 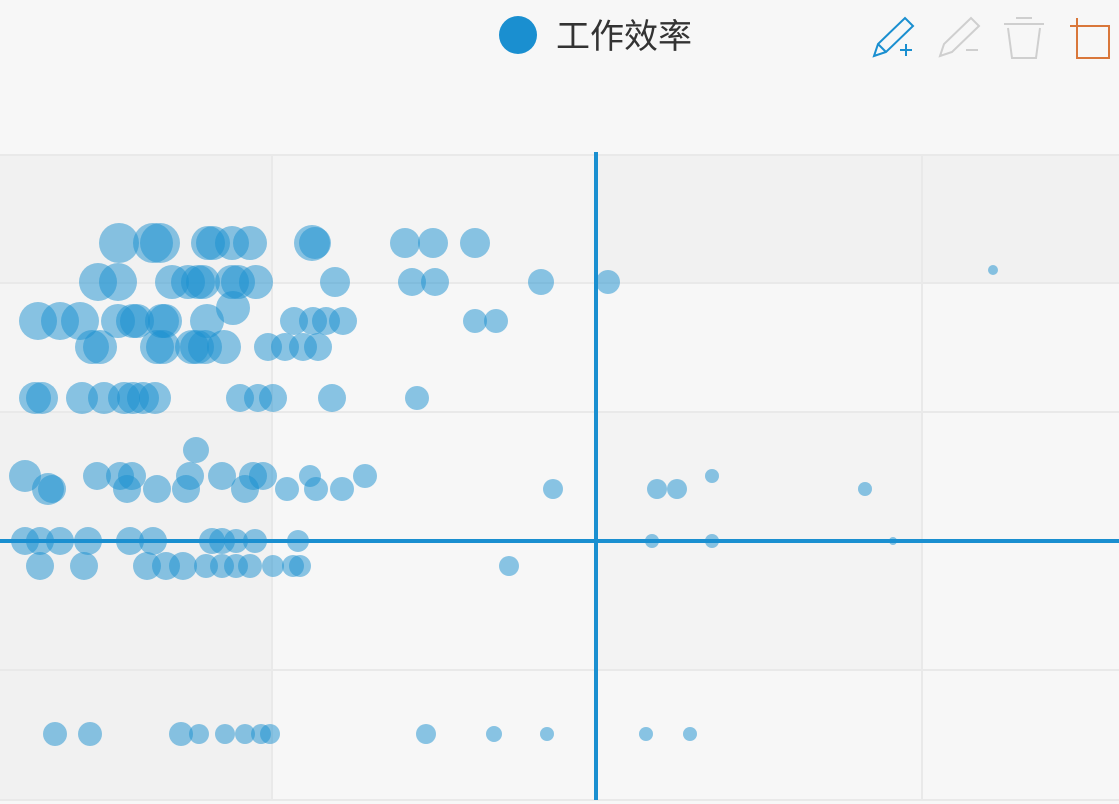 What do you see at coordinates (991, 37) in the screenshot?
I see `toolbar` at bounding box center [991, 37].